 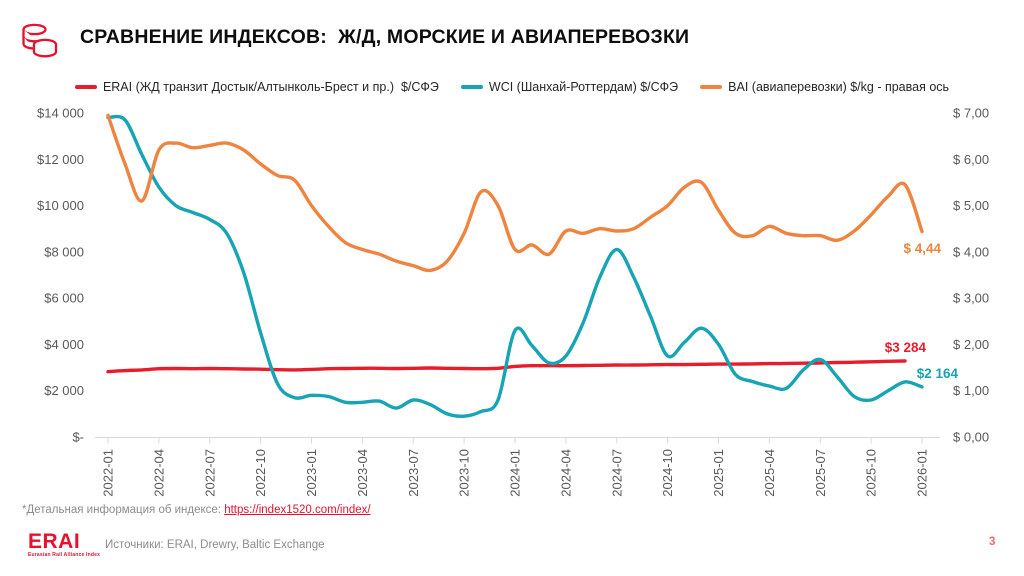 I want to click on right-axis-label: $ 1,00, so click(x=971, y=390).